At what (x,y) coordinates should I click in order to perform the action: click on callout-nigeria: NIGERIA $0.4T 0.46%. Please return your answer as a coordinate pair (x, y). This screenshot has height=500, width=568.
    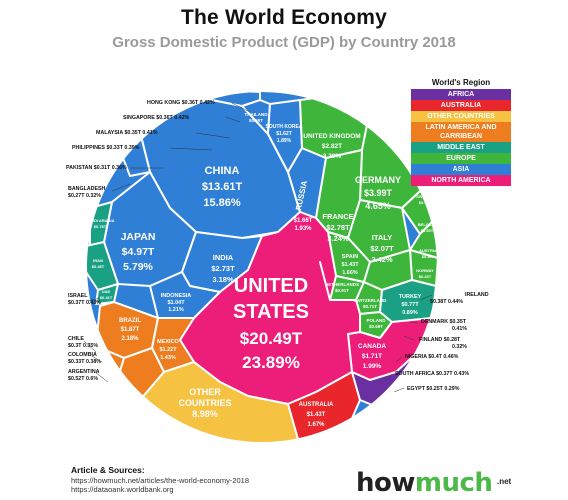
    Looking at the image, I should click on (432, 357).